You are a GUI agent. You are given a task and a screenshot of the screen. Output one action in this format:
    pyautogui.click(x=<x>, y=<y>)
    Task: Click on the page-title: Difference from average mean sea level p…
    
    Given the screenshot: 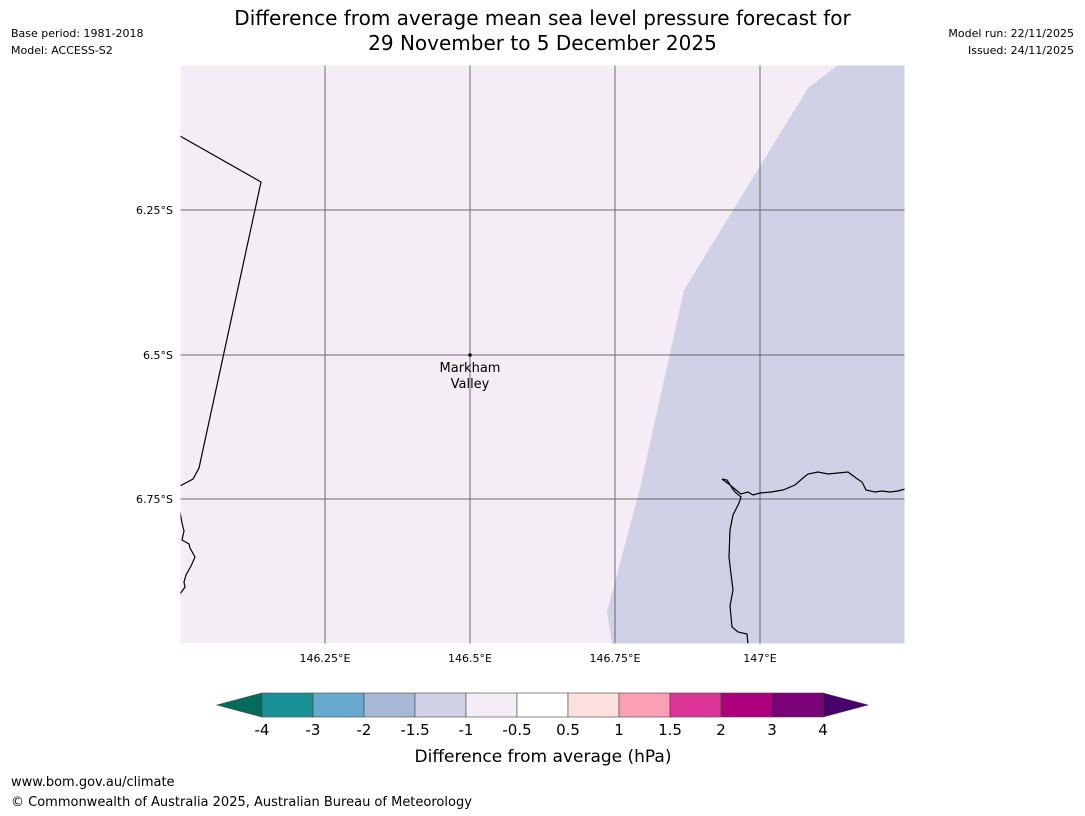 What is the action you would take?
    pyautogui.click(x=542, y=31)
    